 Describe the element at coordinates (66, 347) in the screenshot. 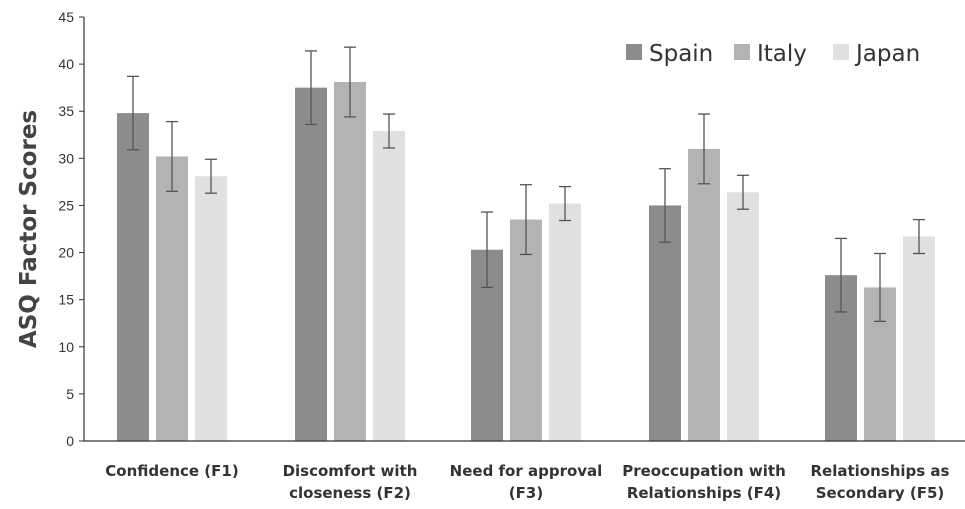

I see `y-tick-label: 10` at that location.